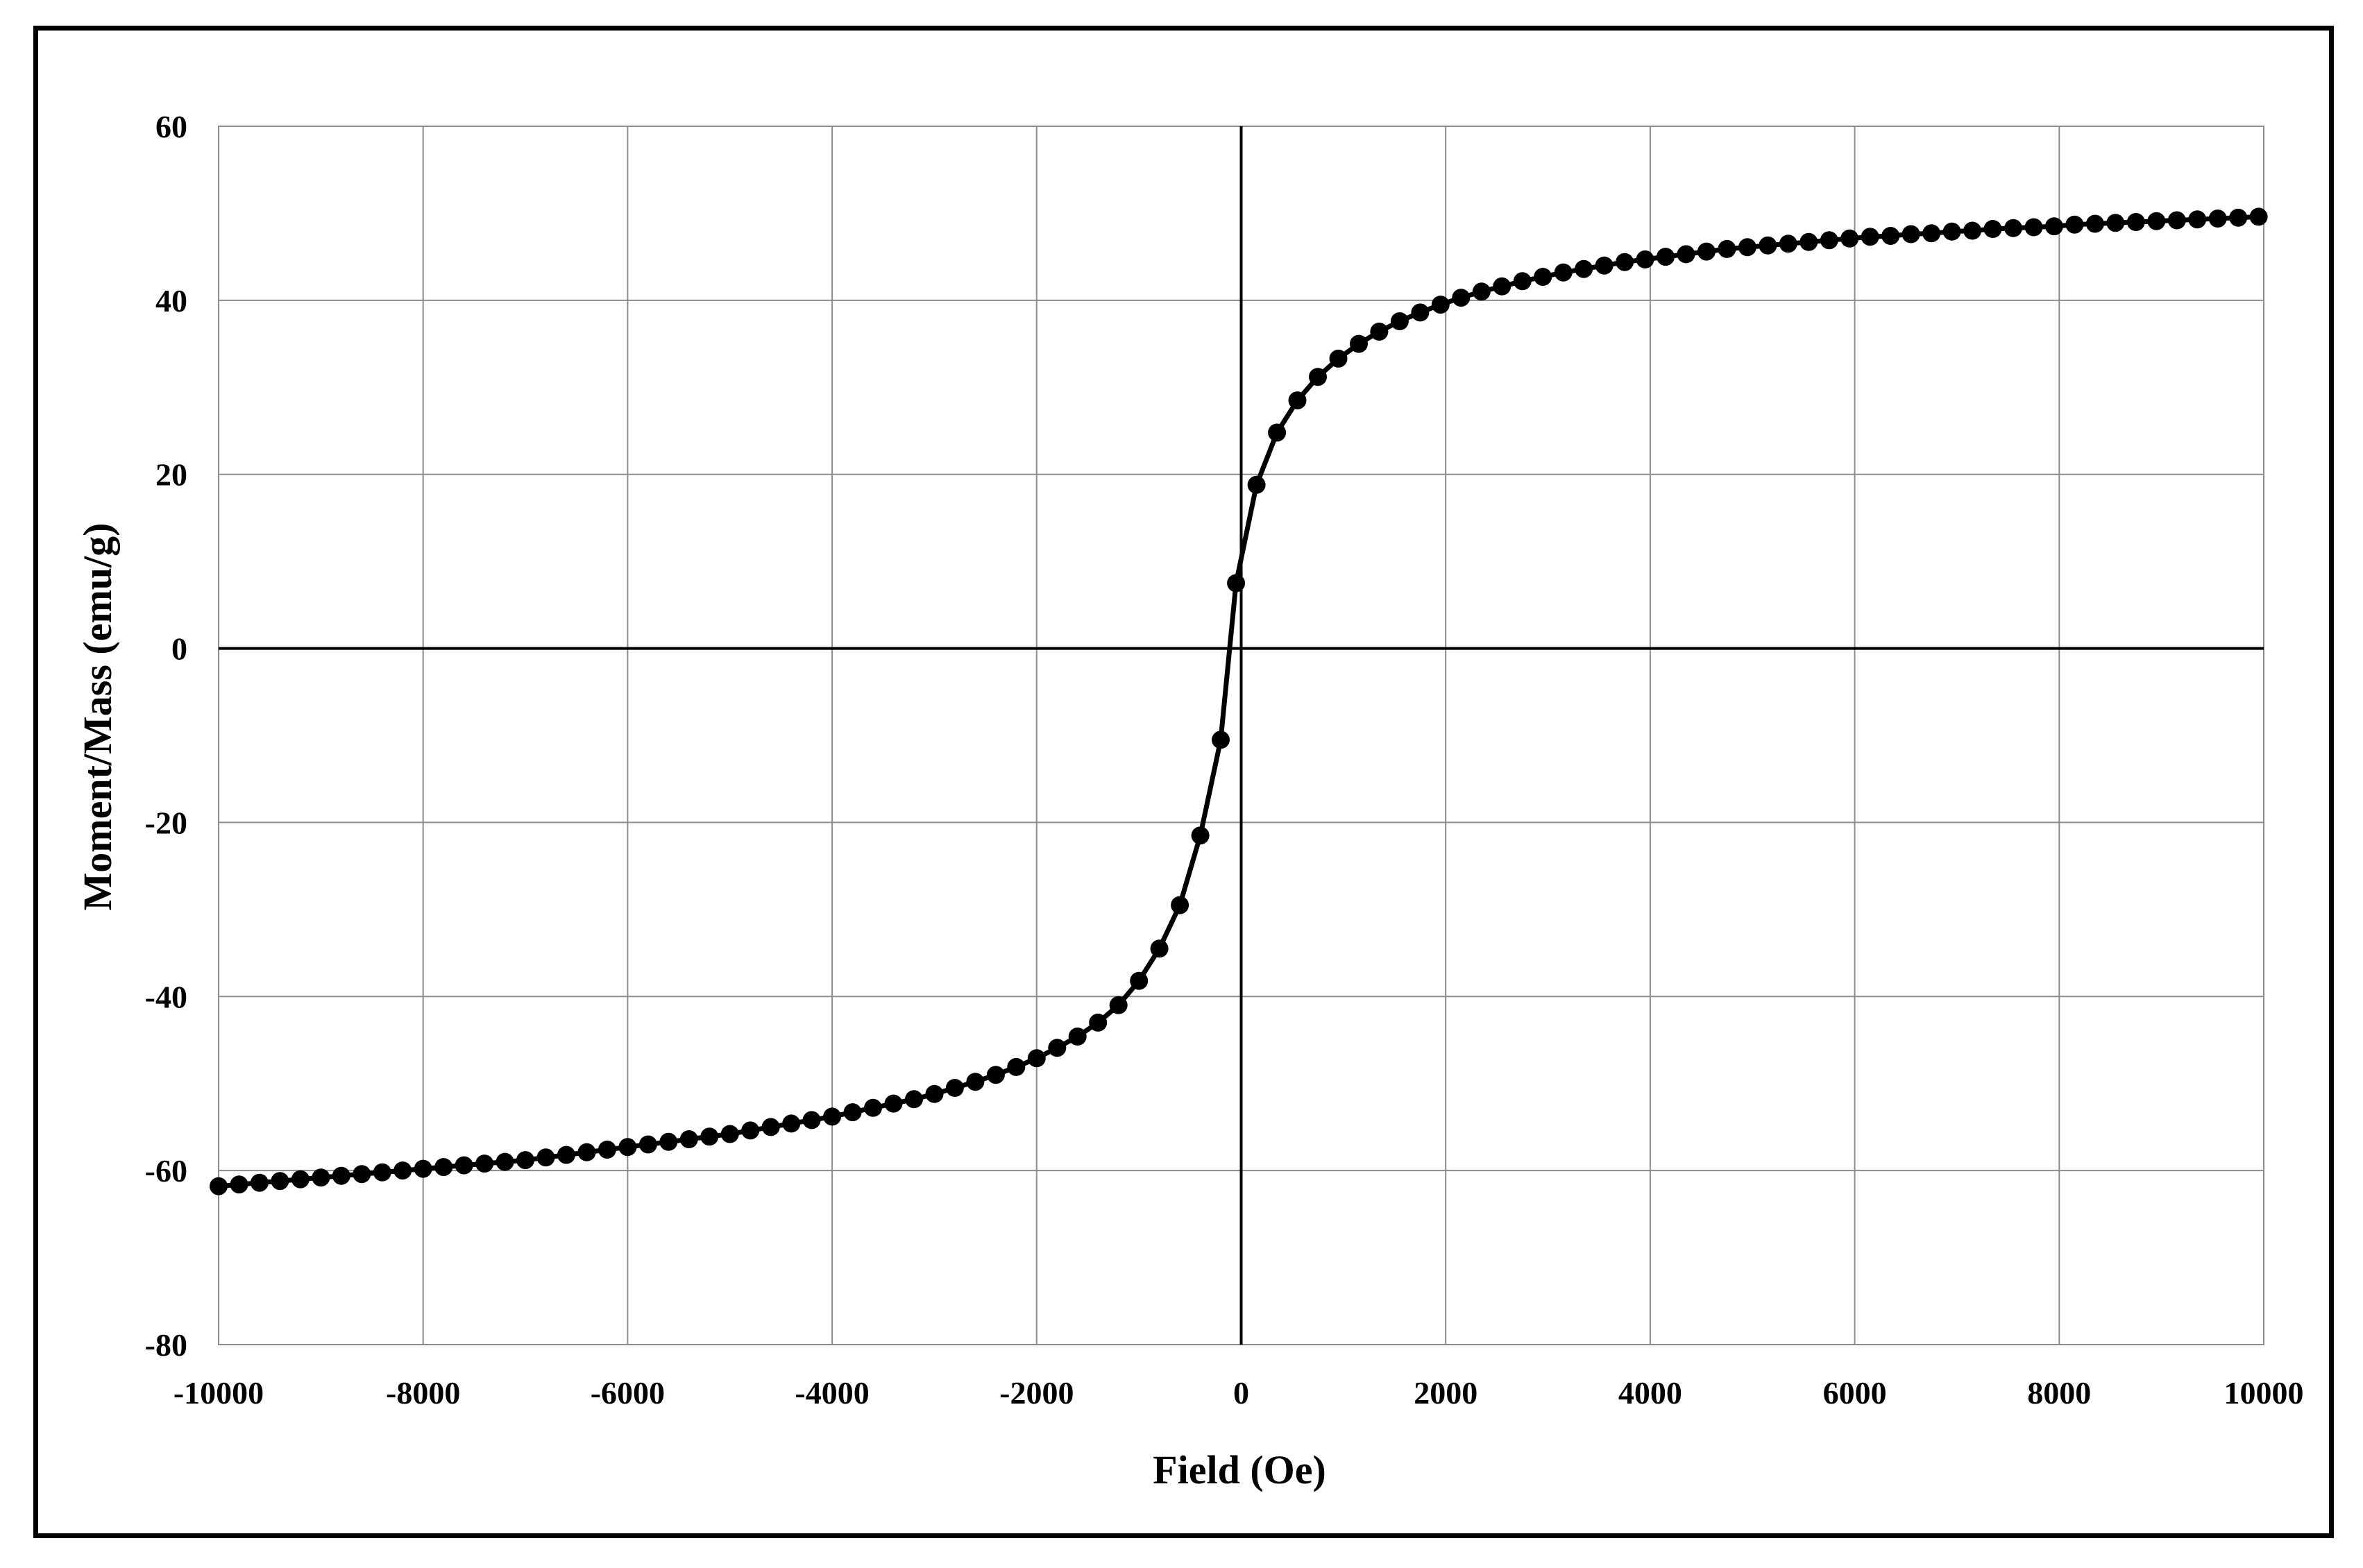  What do you see at coordinates (423, 1393) in the screenshot?
I see `x-tick-label: -8000` at bounding box center [423, 1393].